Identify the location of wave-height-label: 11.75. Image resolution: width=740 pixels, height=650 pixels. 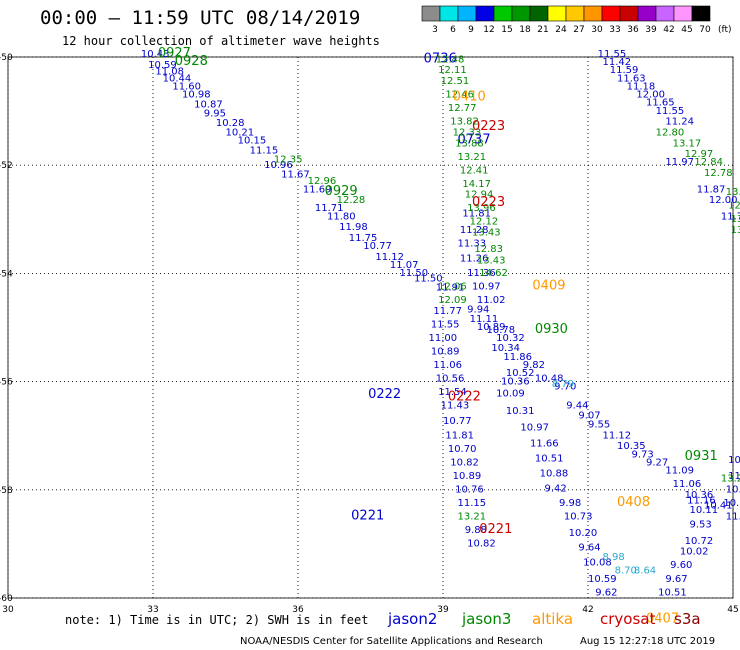
(363, 238).